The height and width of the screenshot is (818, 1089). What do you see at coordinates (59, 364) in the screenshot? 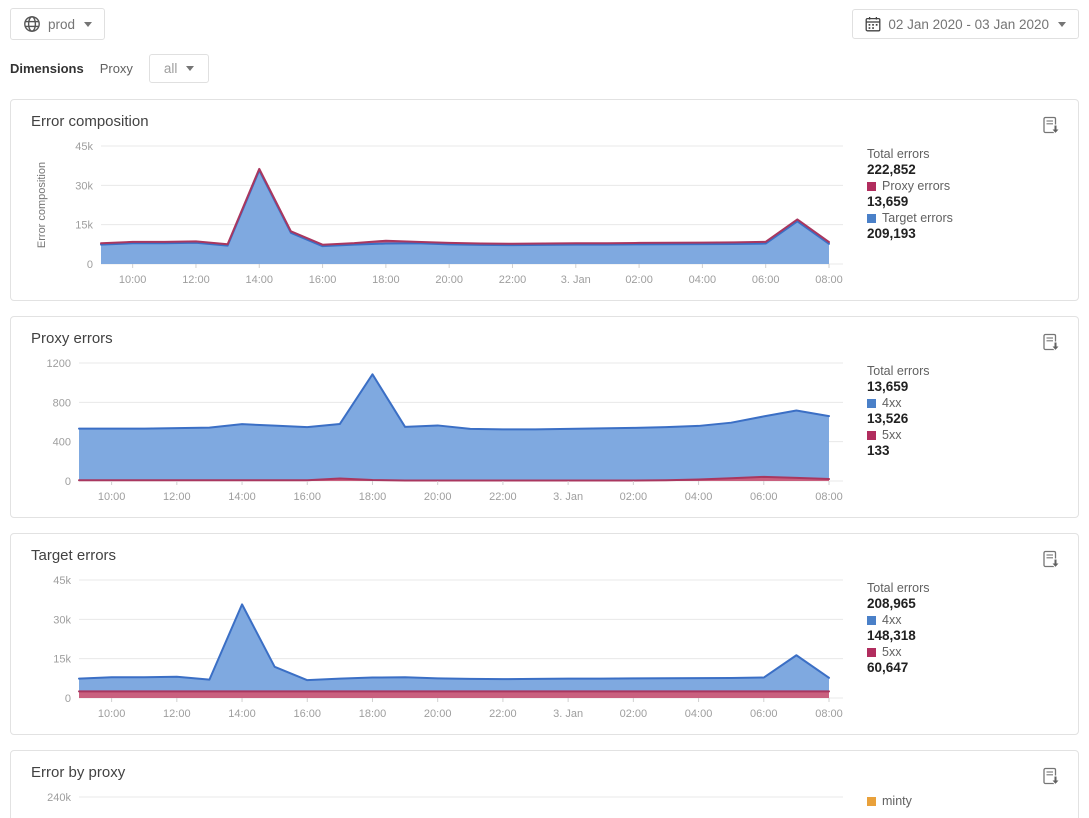
I see `svg-text: 1200` at bounding box center [59, 364].